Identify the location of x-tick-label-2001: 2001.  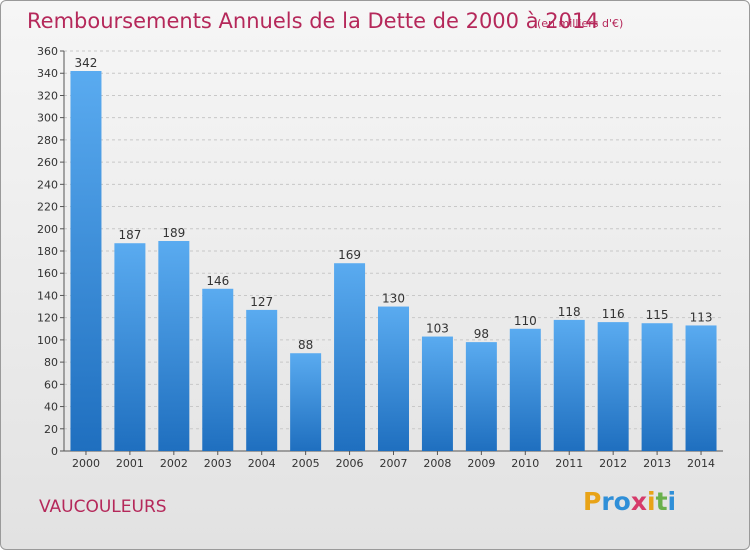
(130, 463).